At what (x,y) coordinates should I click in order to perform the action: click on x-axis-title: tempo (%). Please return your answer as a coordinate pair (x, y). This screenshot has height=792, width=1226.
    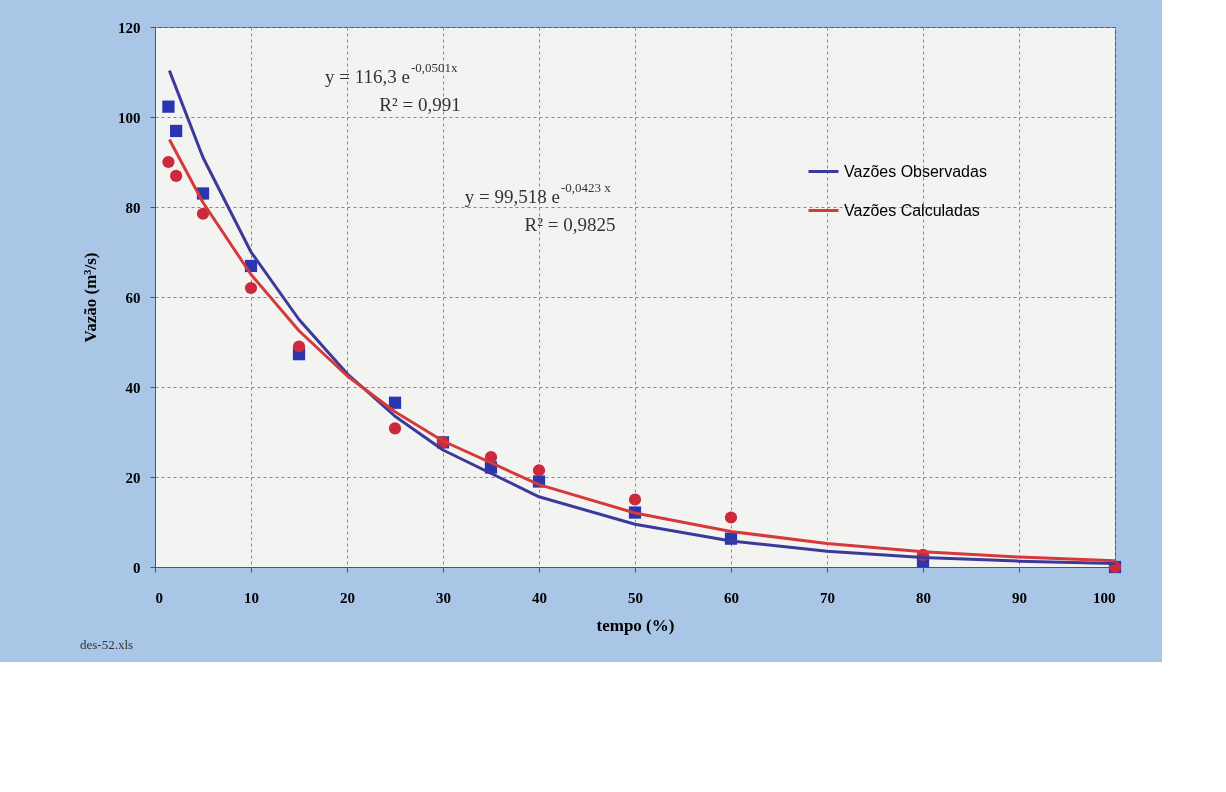
    Looking at the image, I should click on (635, 625).